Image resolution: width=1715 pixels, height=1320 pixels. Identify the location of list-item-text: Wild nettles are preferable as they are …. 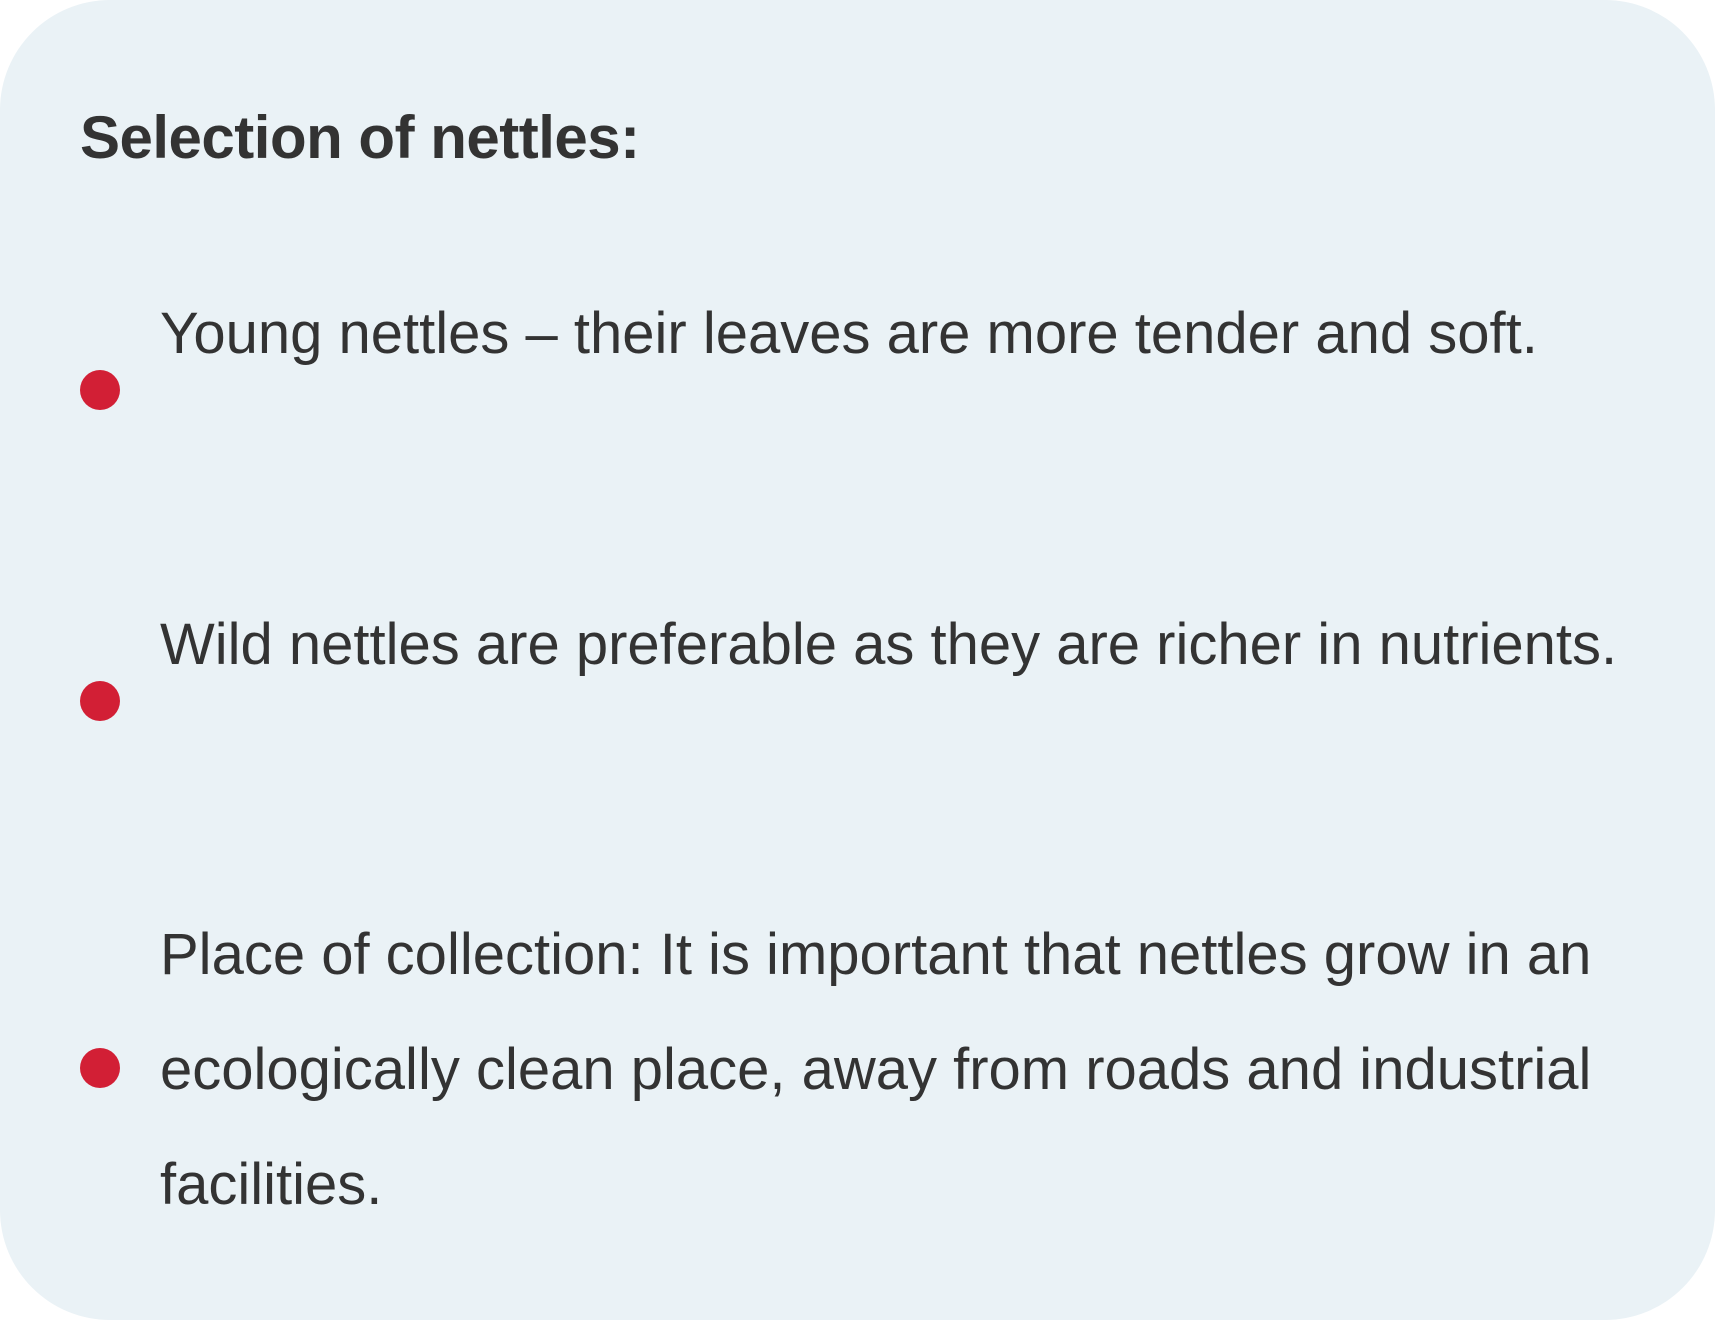
(889, 644).